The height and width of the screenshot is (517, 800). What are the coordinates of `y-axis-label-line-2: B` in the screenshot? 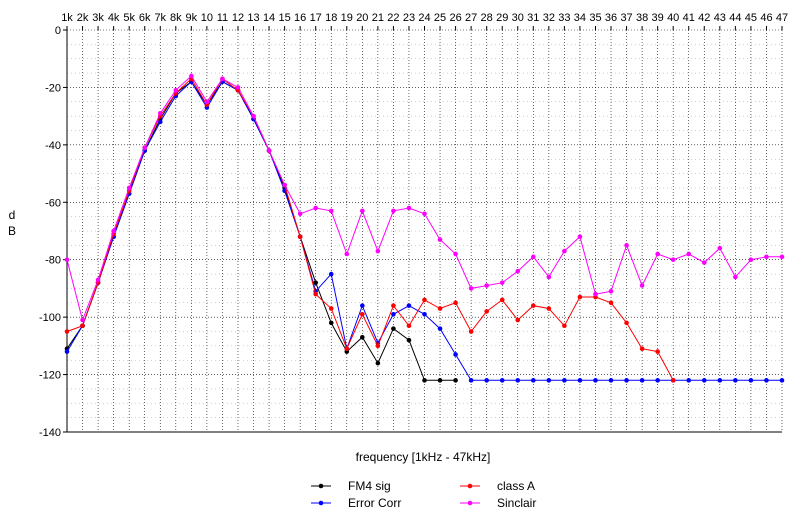 It's located at (12, 231).